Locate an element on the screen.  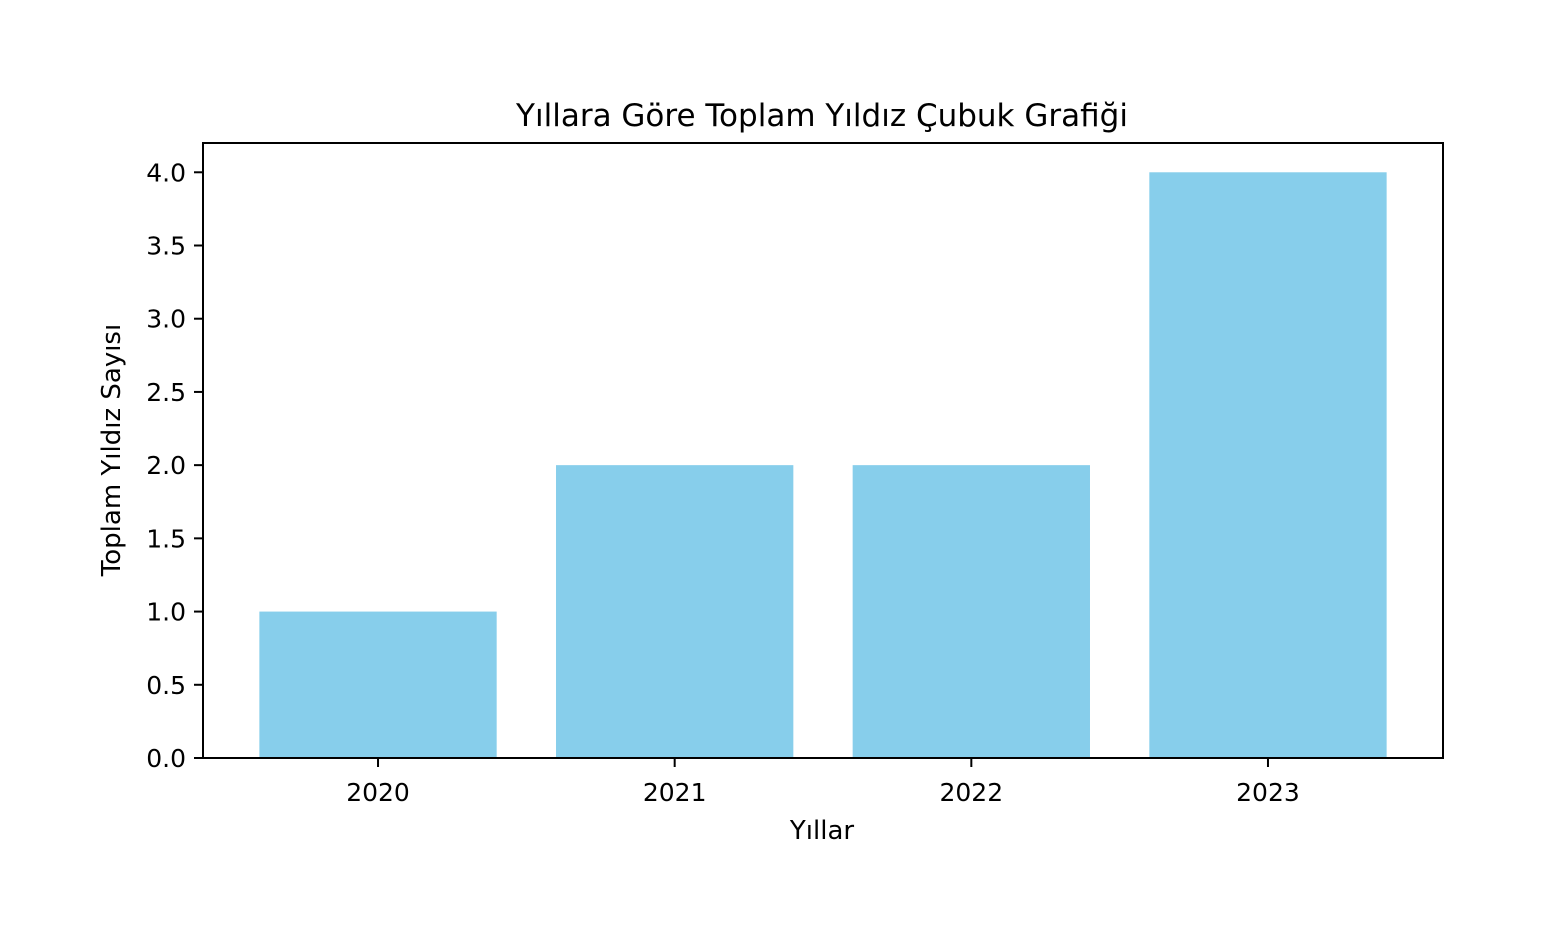
x-tick-label: 2022 is located at coordinates (972, 792).